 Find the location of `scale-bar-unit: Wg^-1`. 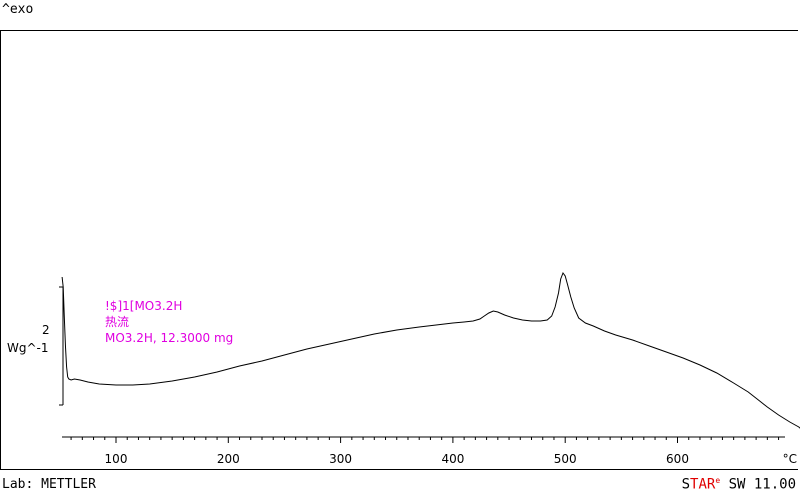

scale-bar-unit: Wg^-1 is located at coordinates (28, 348).